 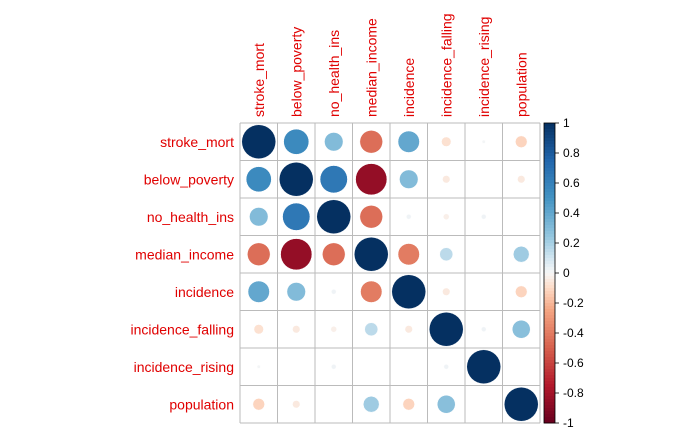 I want to click on corr-circle-stroke_mort-incidence, so click(x=408, y=141).